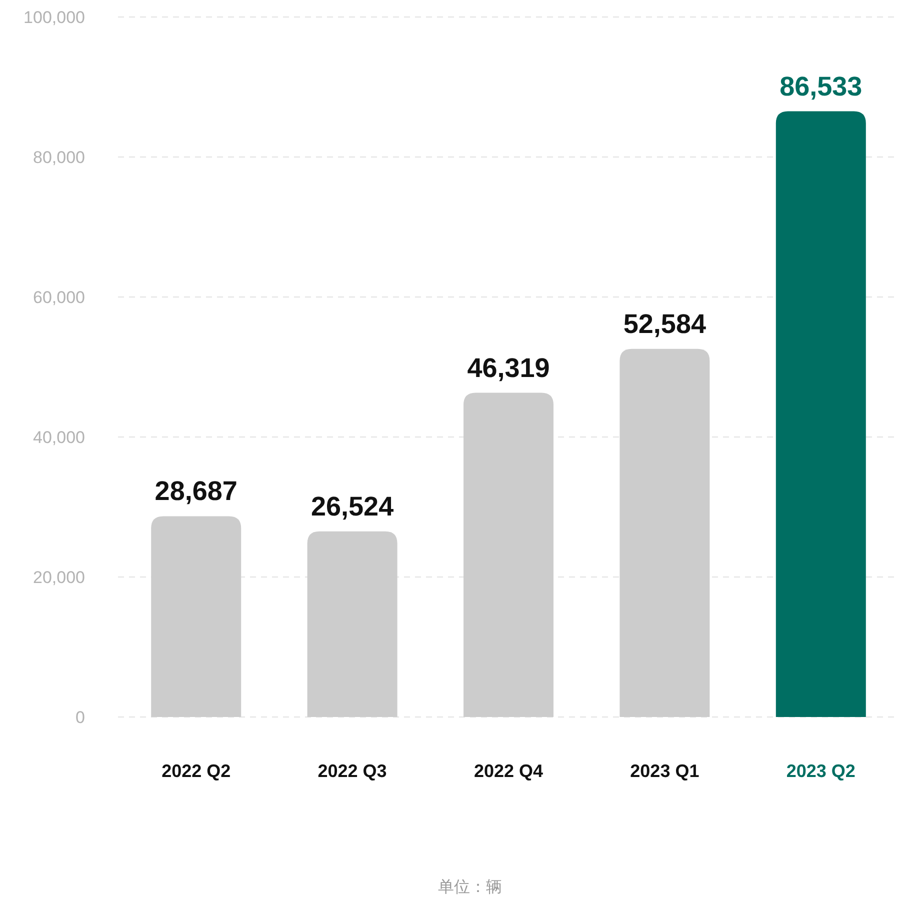  What do you see at coordinates (352, 506) in the screenshot?
I see `data-label: 26,524` at bounding box center [352, 506].